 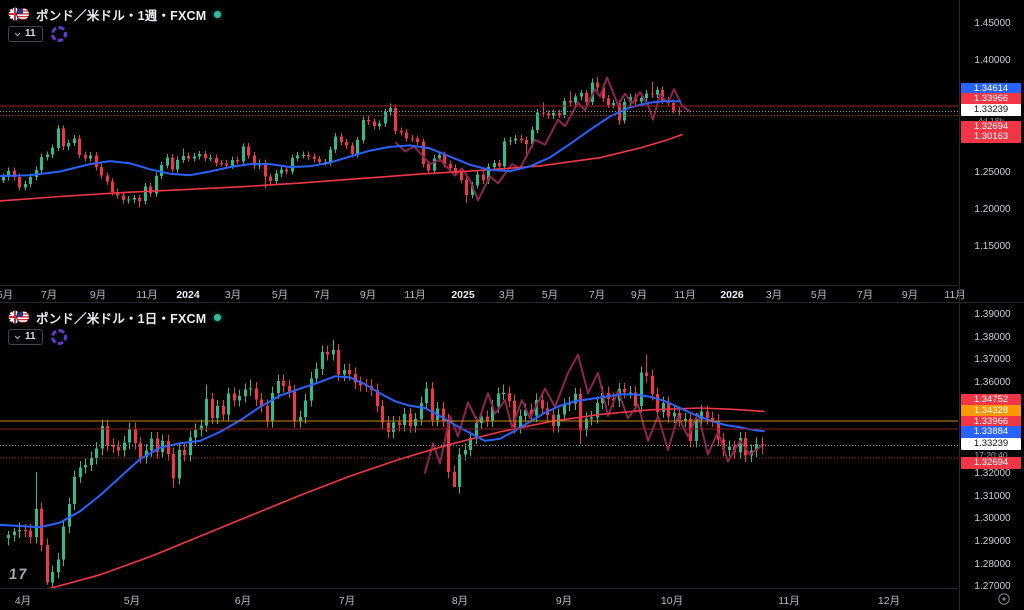 What do you see at coordinates (992, 314) in the screenshot?
I see `price-tick-label: 1.39000` at bounding box center [992, 314].